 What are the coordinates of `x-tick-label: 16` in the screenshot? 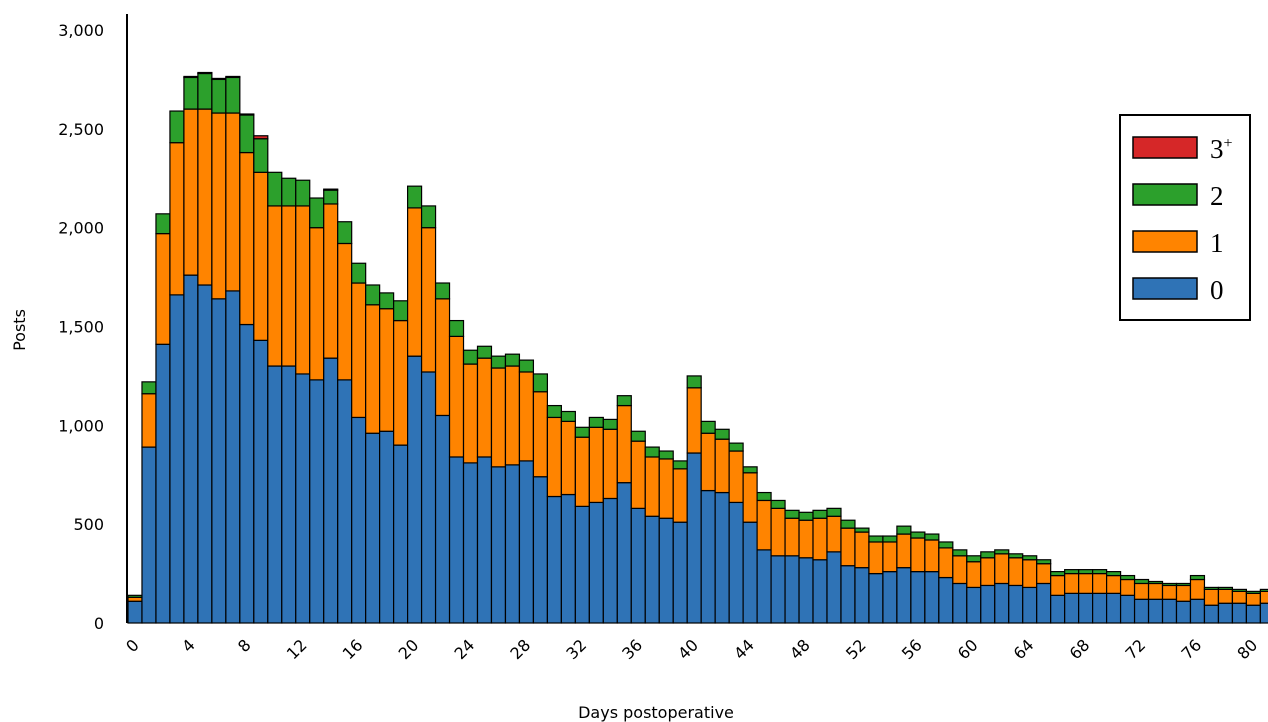 It's located at (353, 649).